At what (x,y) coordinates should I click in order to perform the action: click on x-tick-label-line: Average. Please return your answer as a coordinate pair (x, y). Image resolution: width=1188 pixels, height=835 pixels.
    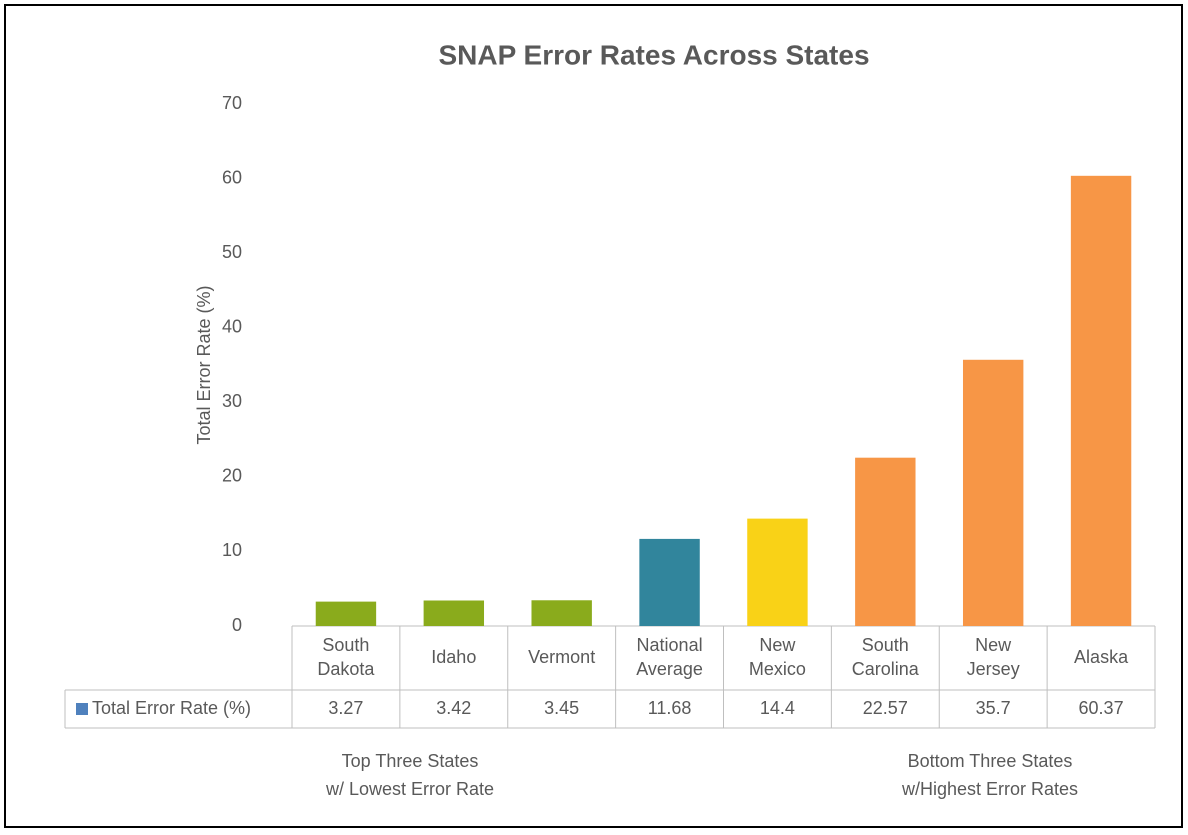
    Looking at the image, I should click on (669, 669).